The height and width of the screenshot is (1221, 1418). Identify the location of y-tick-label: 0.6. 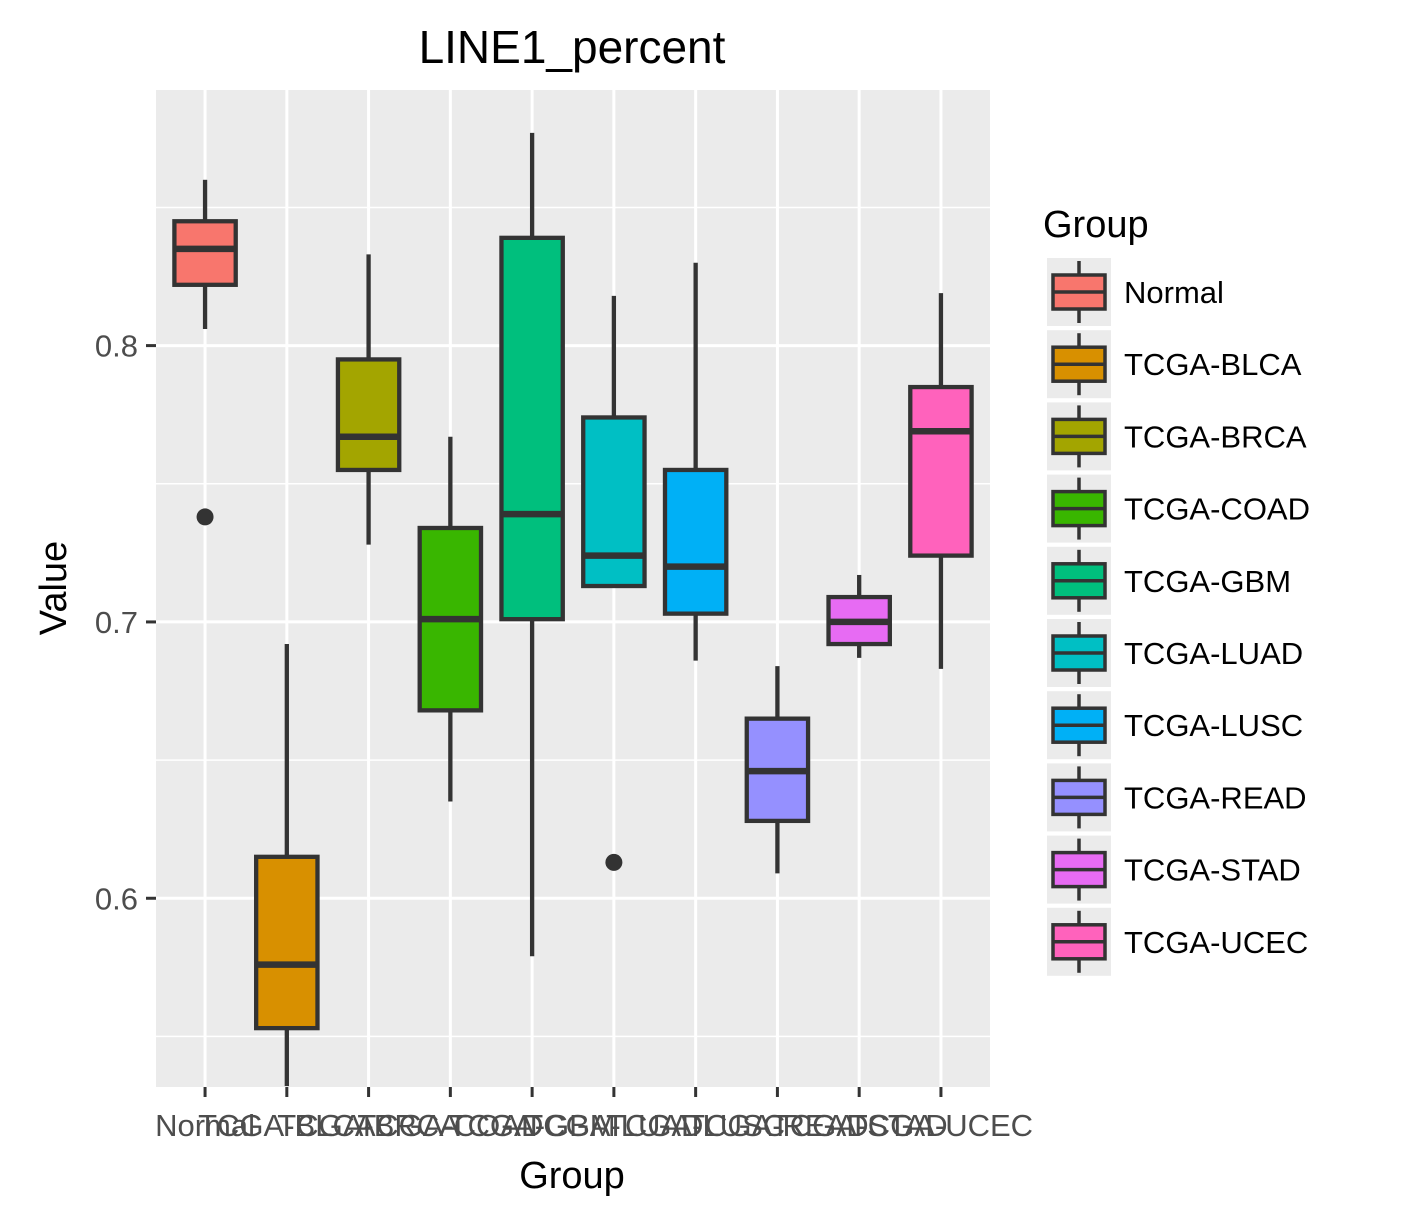
(116, 898).